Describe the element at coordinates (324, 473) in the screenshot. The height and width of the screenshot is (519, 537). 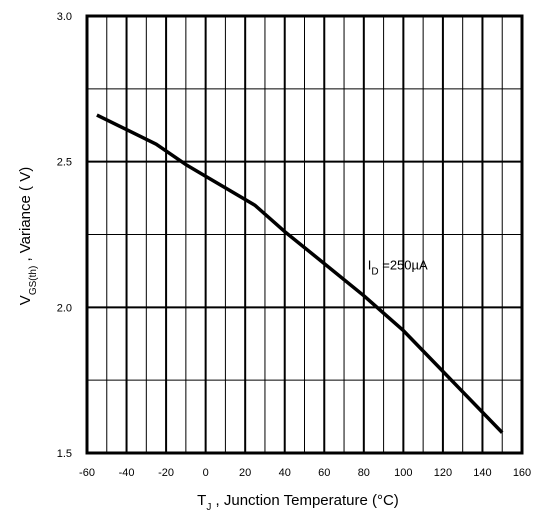
I see `x-tick-label: 60` at that location.